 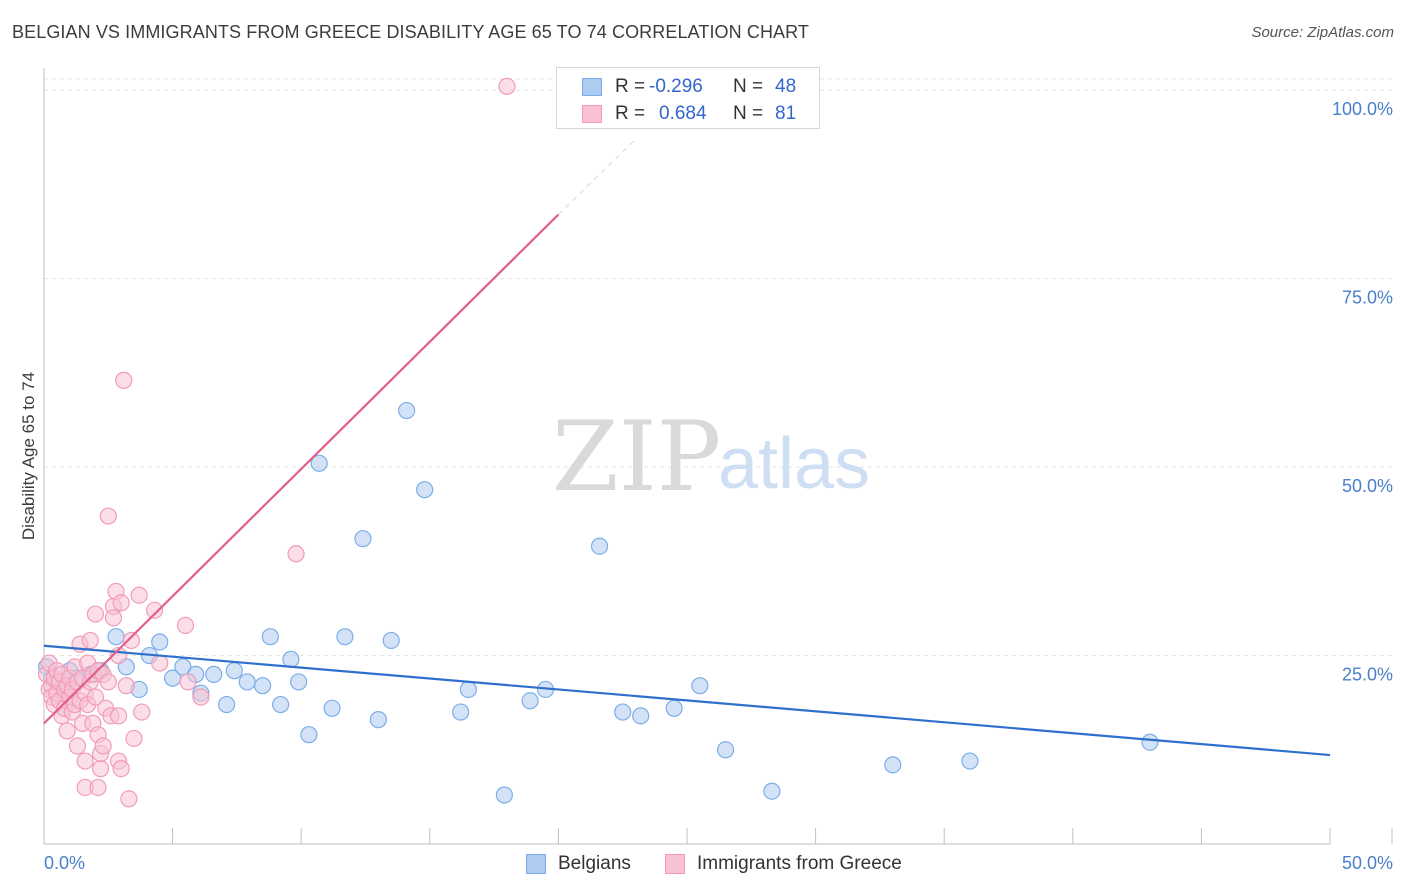 What do you see at coordinates (683, 113) in the screenshot?
I see `legend-r-value: 0.684` at bounding box center [683, 113].